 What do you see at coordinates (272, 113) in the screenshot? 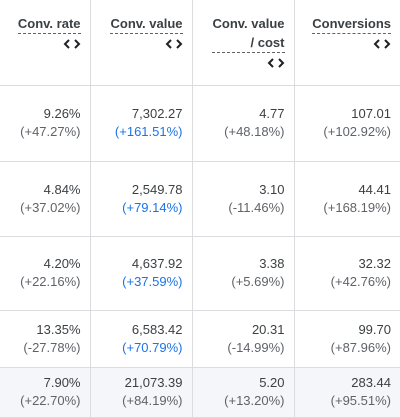
I see `metric-value: 4.77` at bounding box center [272, 113].